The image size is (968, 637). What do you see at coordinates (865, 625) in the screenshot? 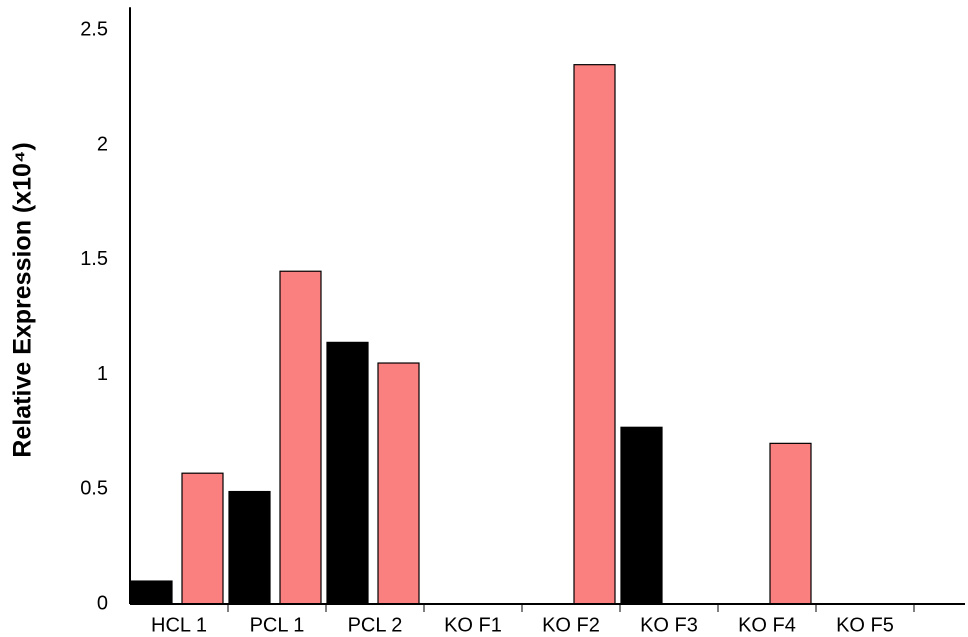
I see `x-tick-label: KO F5` at bounding box center [865, 625].